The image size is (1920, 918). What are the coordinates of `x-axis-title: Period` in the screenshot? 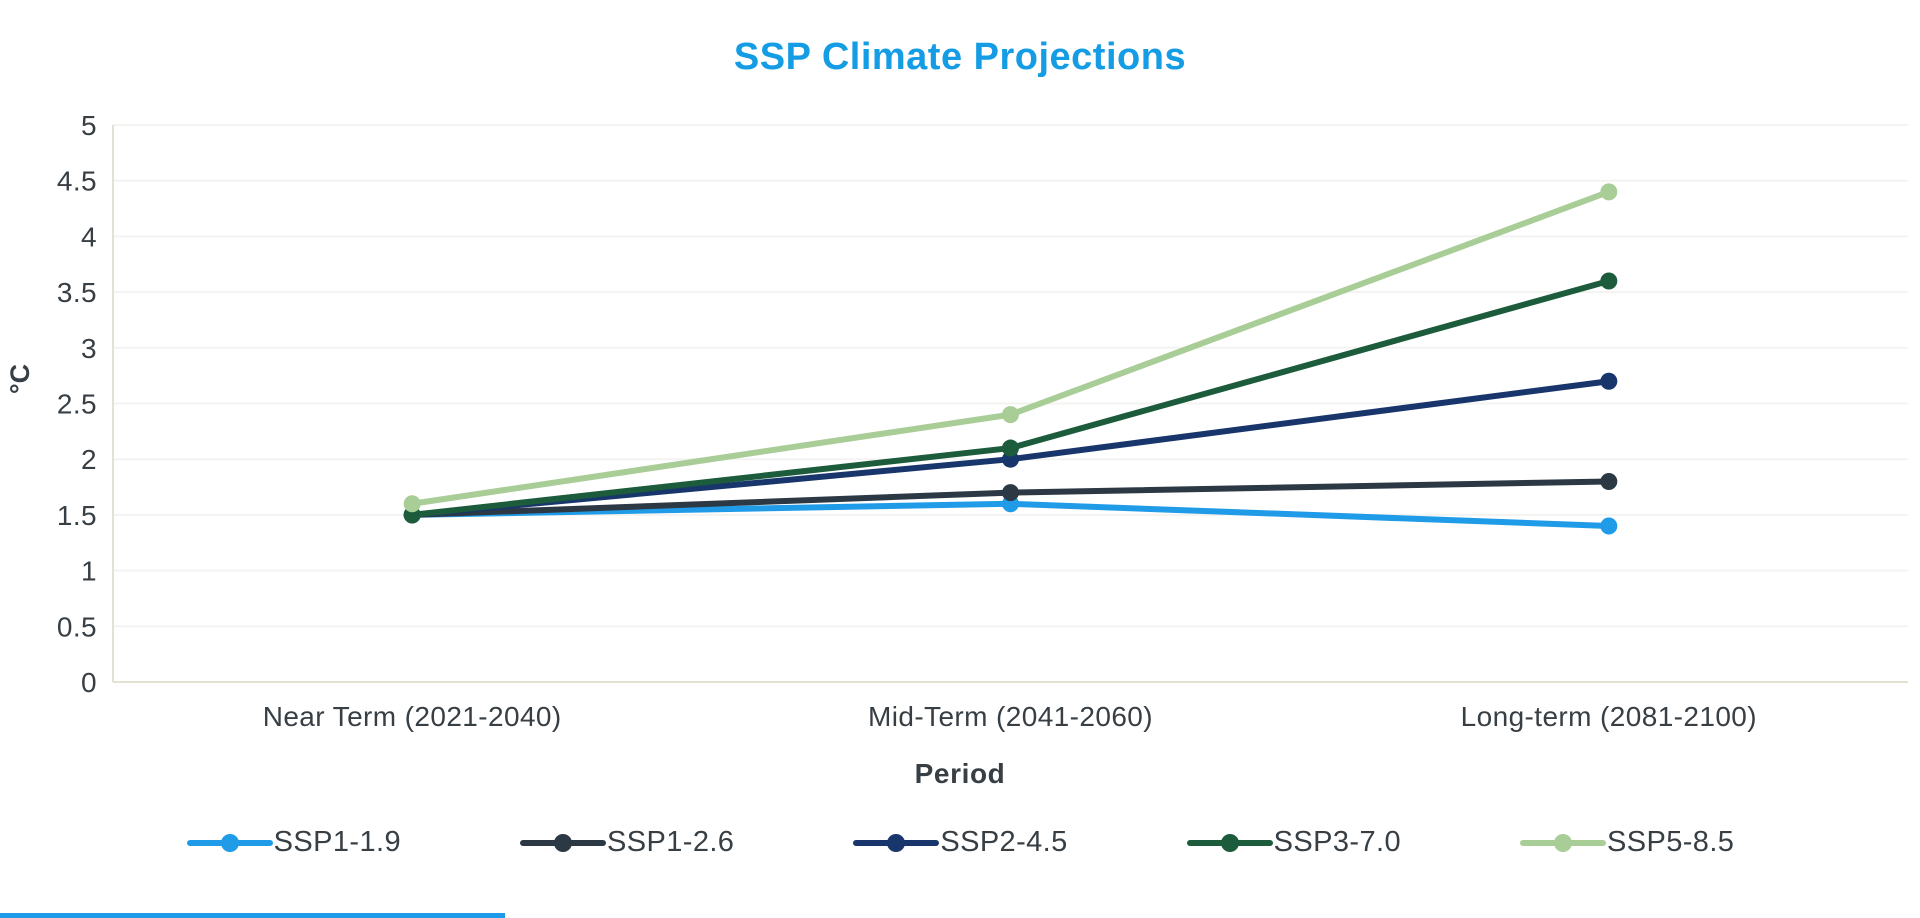 It's located at (960, 773).